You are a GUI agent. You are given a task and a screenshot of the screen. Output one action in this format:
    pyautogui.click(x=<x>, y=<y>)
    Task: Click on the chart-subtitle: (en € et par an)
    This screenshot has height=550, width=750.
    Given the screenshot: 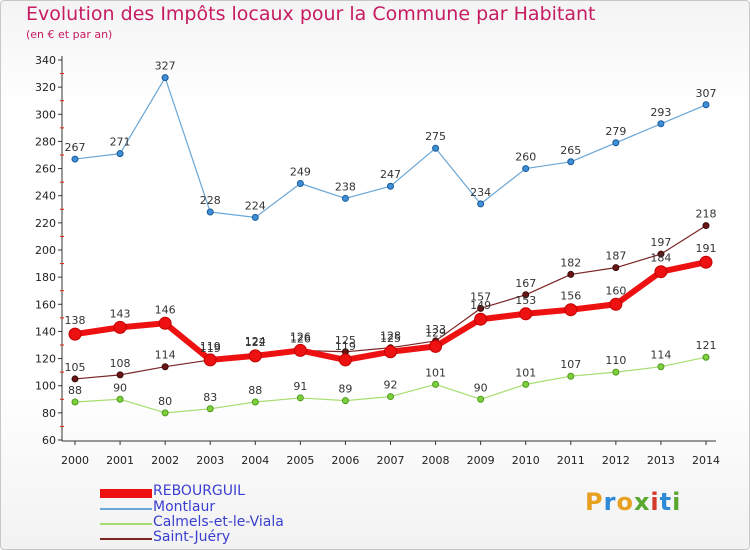 What is the action you would take?
    pyautogui.click(x=69, y=34)
    